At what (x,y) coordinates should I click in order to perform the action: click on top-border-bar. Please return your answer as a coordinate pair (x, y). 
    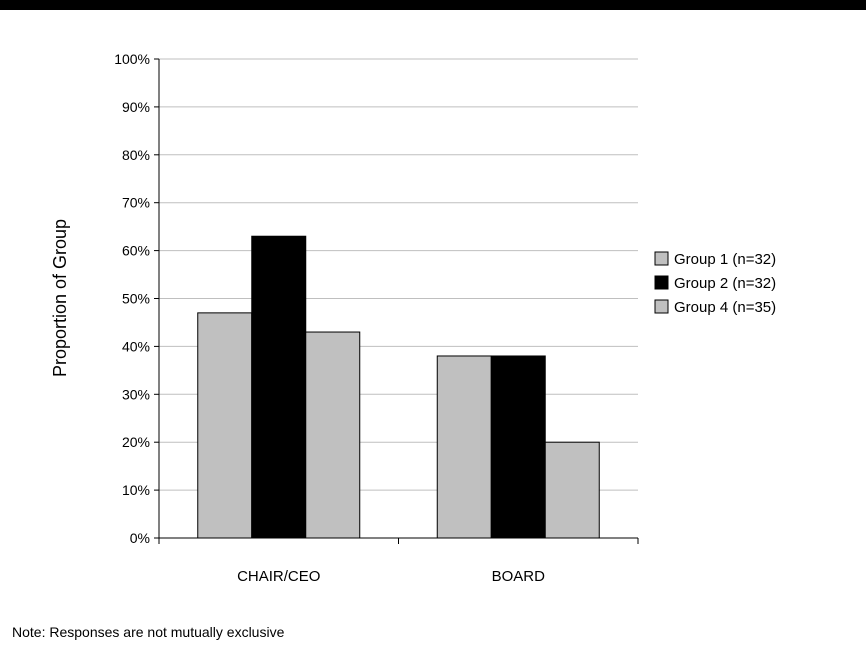
    Looking at the image, I should click on (433, 5).